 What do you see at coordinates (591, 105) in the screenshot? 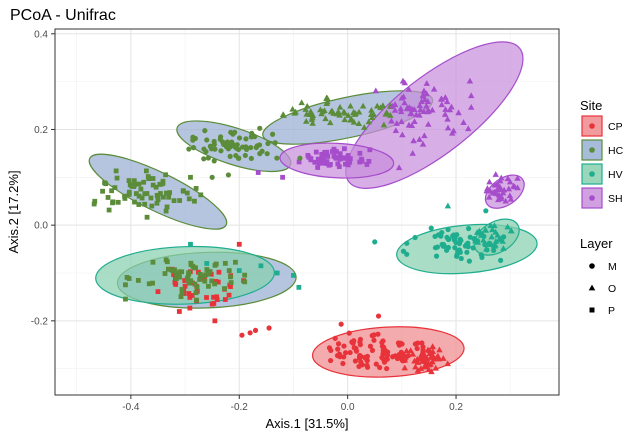
I see `legend-site-title: Site` at bounding box center [591, 105].